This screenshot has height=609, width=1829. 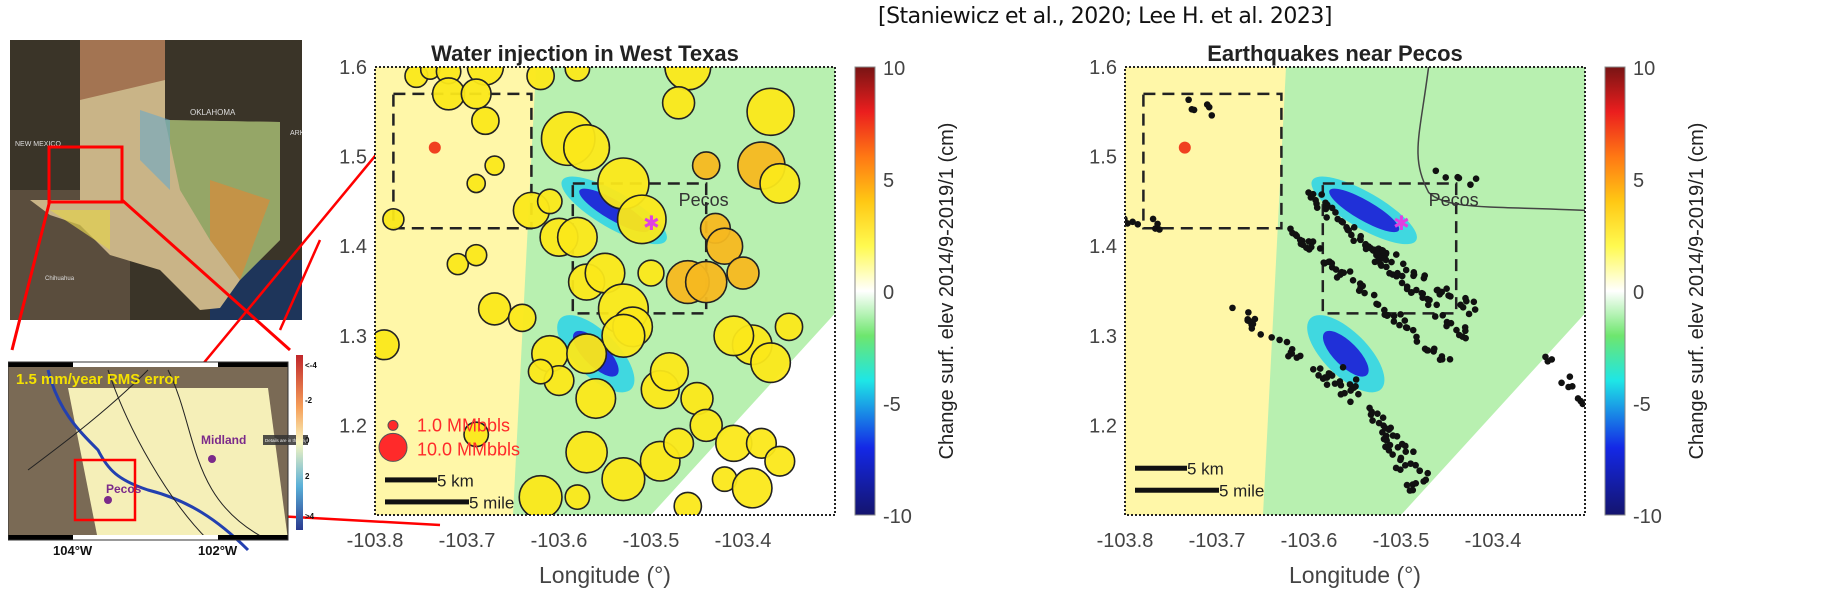 What do you see at coordinates (1205, 469) in the screenshot?
I see `scale-bar-km-label: 5 km` at bounding box center [1205, 469].